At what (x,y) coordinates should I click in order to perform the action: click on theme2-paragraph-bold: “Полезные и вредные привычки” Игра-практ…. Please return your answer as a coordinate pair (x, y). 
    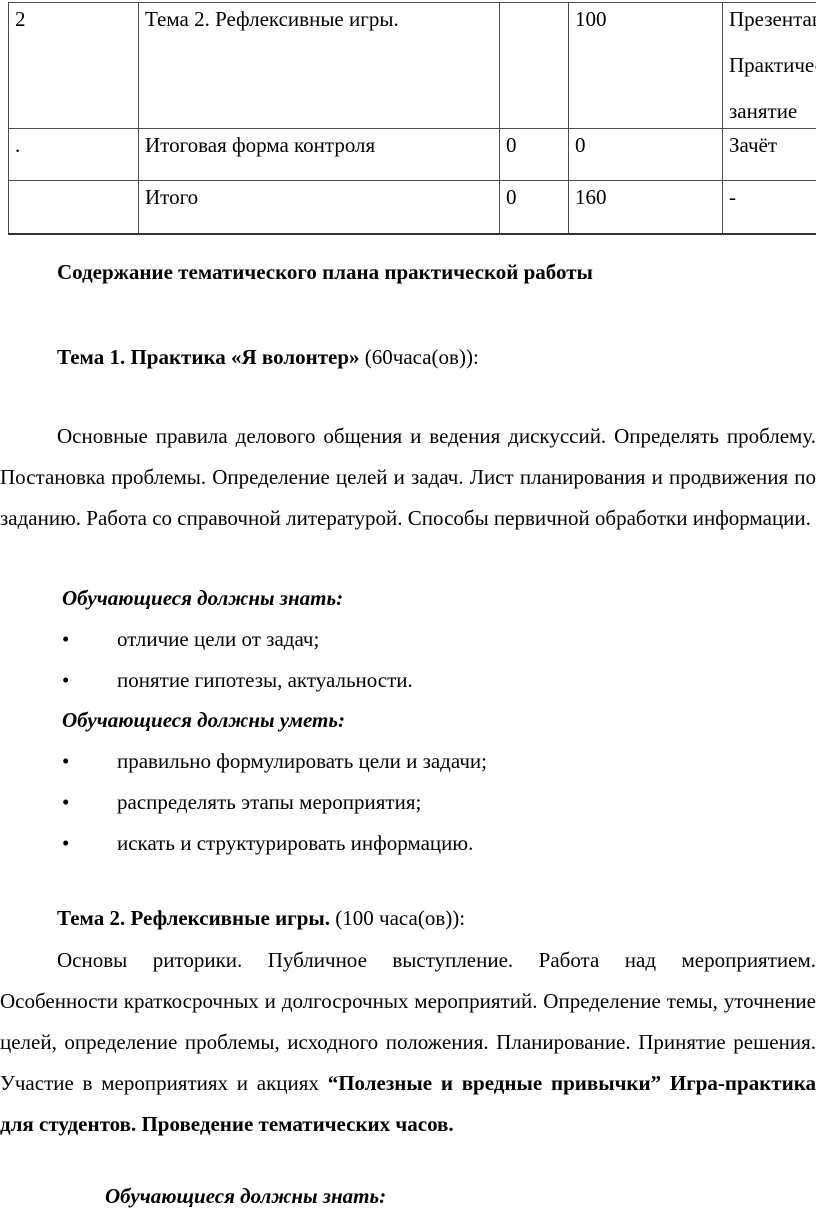
    Looking at the image, I should click on (408, 1103).